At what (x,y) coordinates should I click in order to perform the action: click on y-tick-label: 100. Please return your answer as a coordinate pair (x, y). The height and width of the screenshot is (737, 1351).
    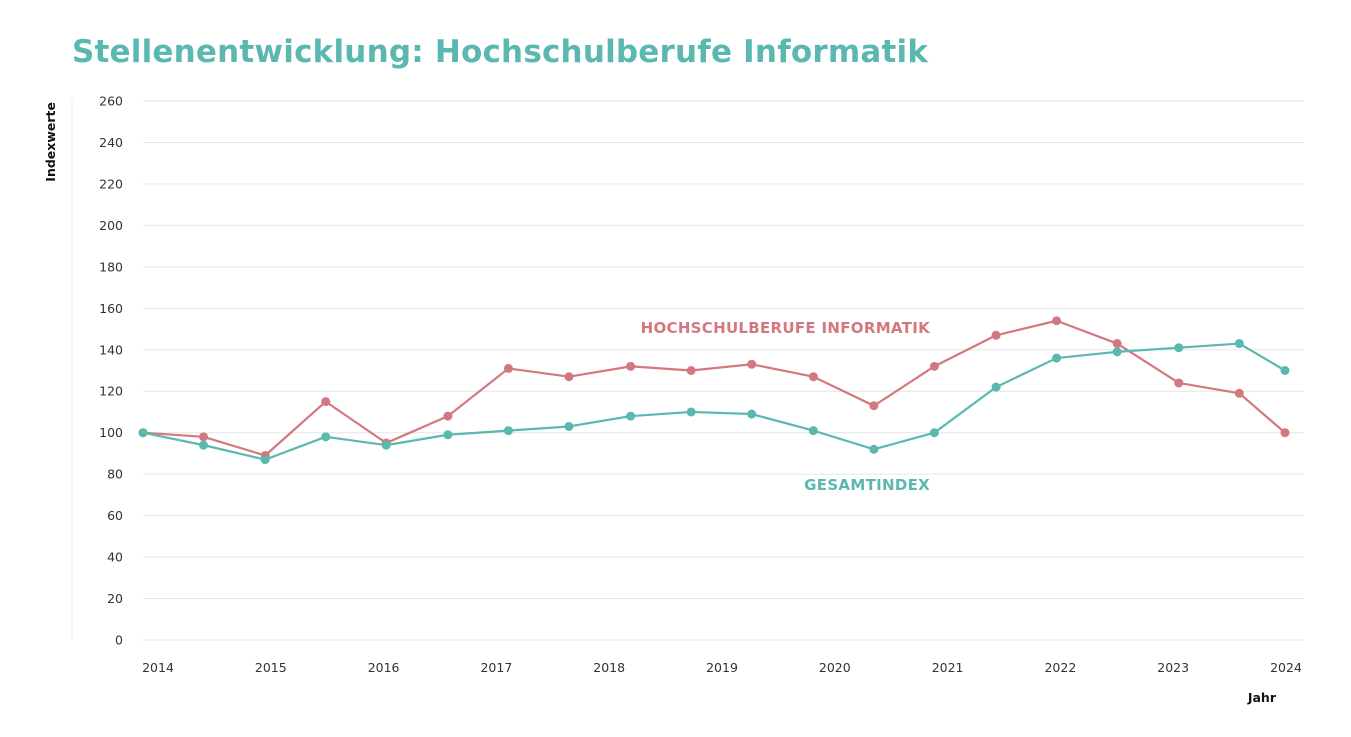
    Looking at the image, I should click on (111, 432).